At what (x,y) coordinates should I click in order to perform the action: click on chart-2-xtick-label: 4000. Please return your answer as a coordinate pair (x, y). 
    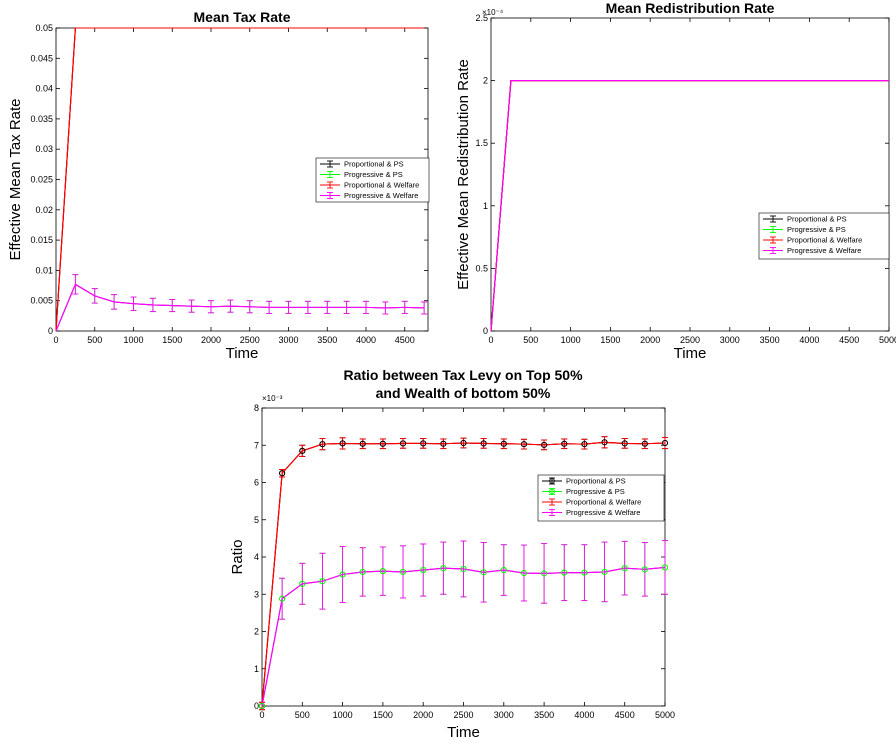
    Looking at the image, I should click on (584, 715).